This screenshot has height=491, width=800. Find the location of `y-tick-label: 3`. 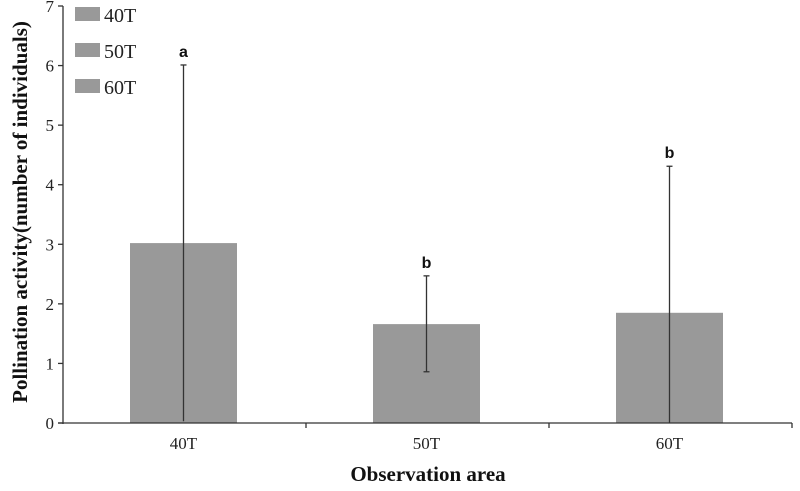

y-tick-label: 3 is located at coordinates (50, 244).